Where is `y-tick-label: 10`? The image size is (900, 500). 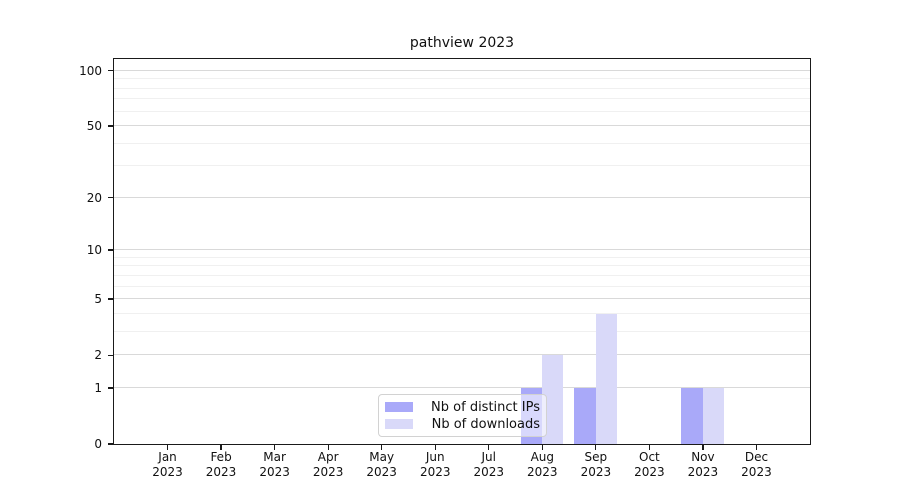 y-tick-label: 10 is located at coordinates (94, 250).